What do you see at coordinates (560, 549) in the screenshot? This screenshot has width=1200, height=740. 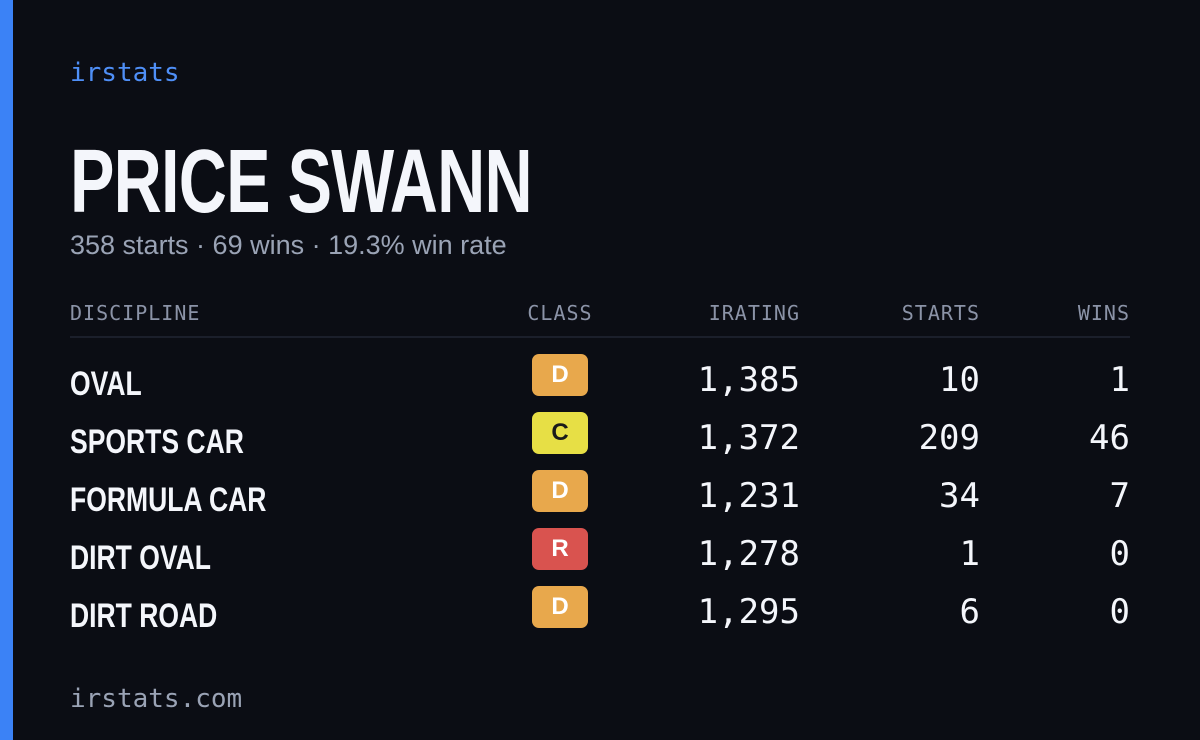 I see `class-badge: R` at bounding box center [560, 549].